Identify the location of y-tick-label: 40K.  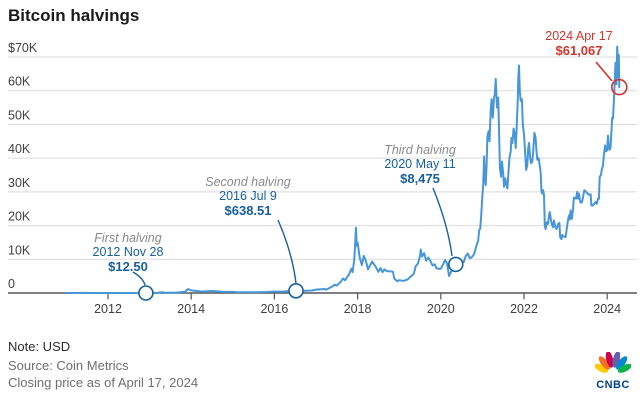
(19, 149).